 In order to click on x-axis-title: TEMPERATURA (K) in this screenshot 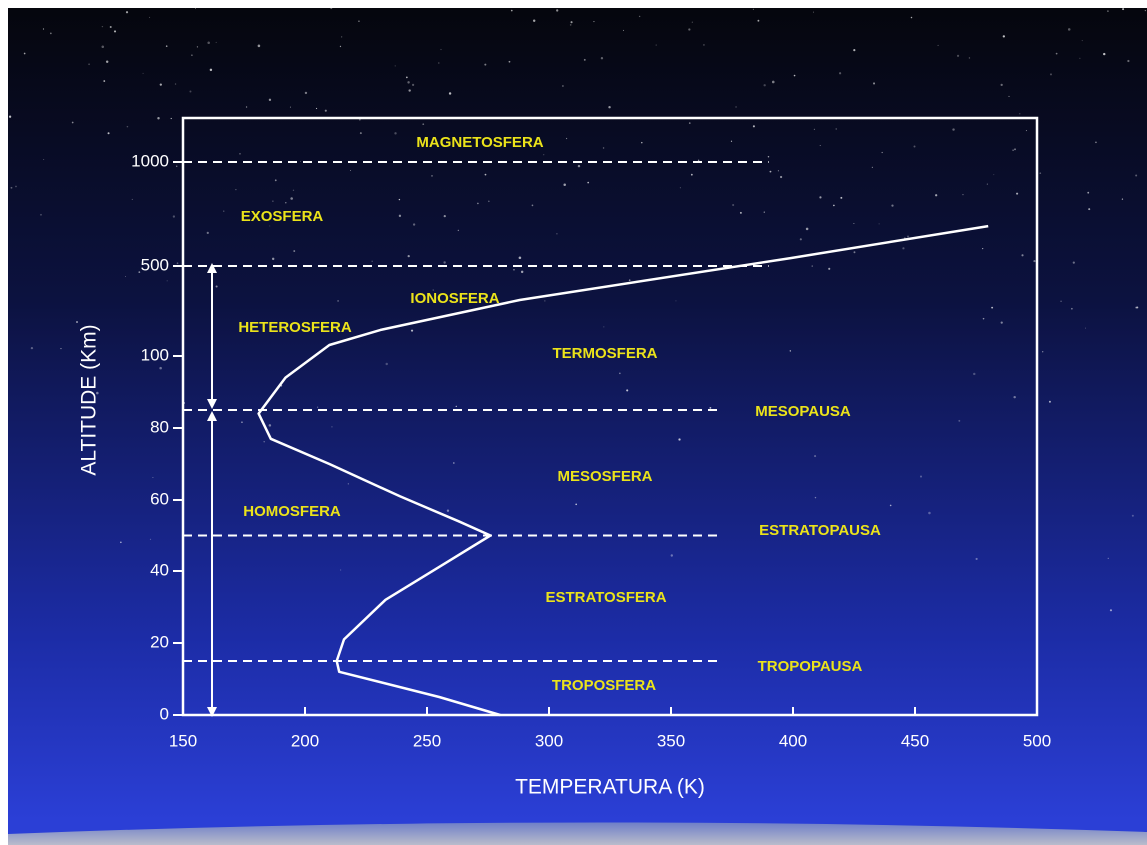, I will do `click(610, 787)`.